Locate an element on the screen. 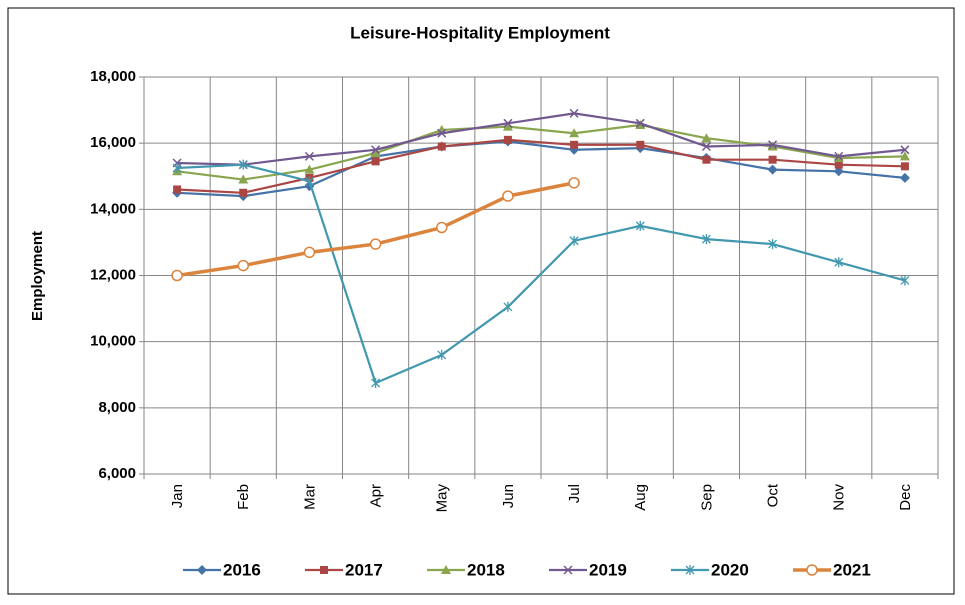 The image size is (965, 605). y-tick-label: 16,000 is located at coordinates (113, 142).